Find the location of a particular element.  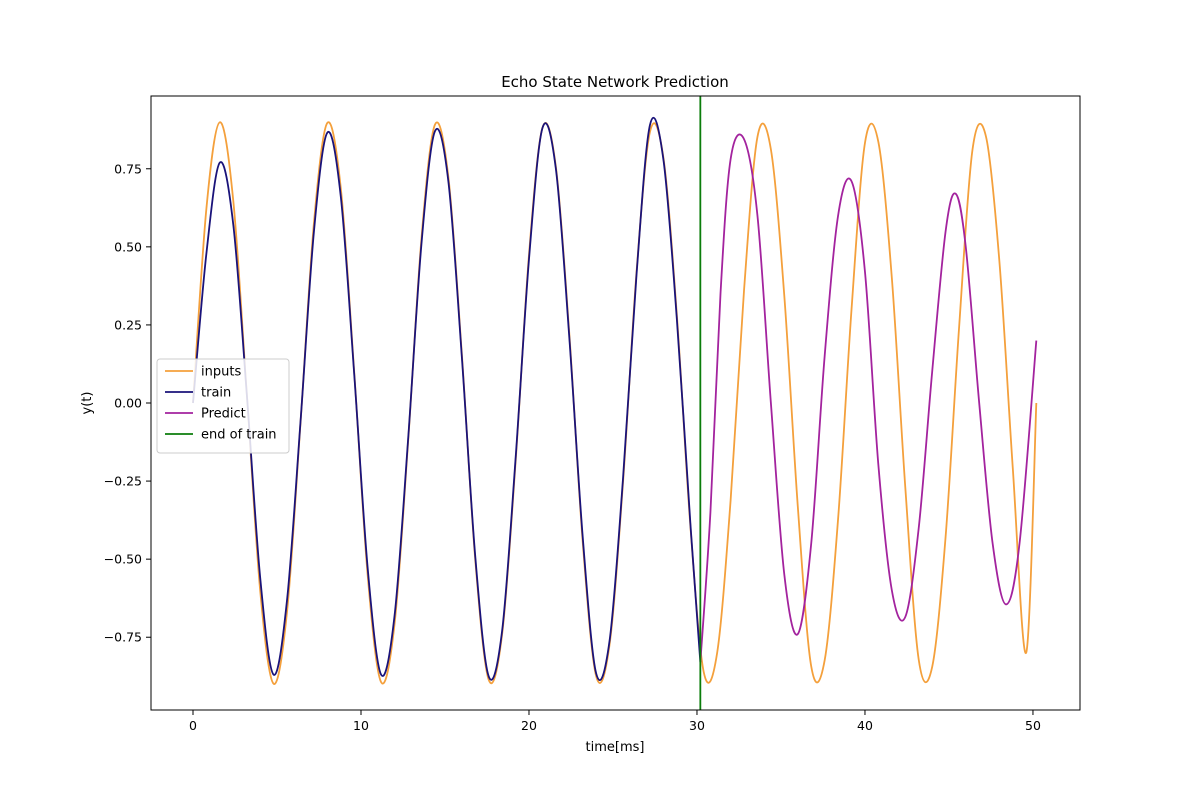

chart-title: Echo State Network Prediction is located at coordinates (615, 82).